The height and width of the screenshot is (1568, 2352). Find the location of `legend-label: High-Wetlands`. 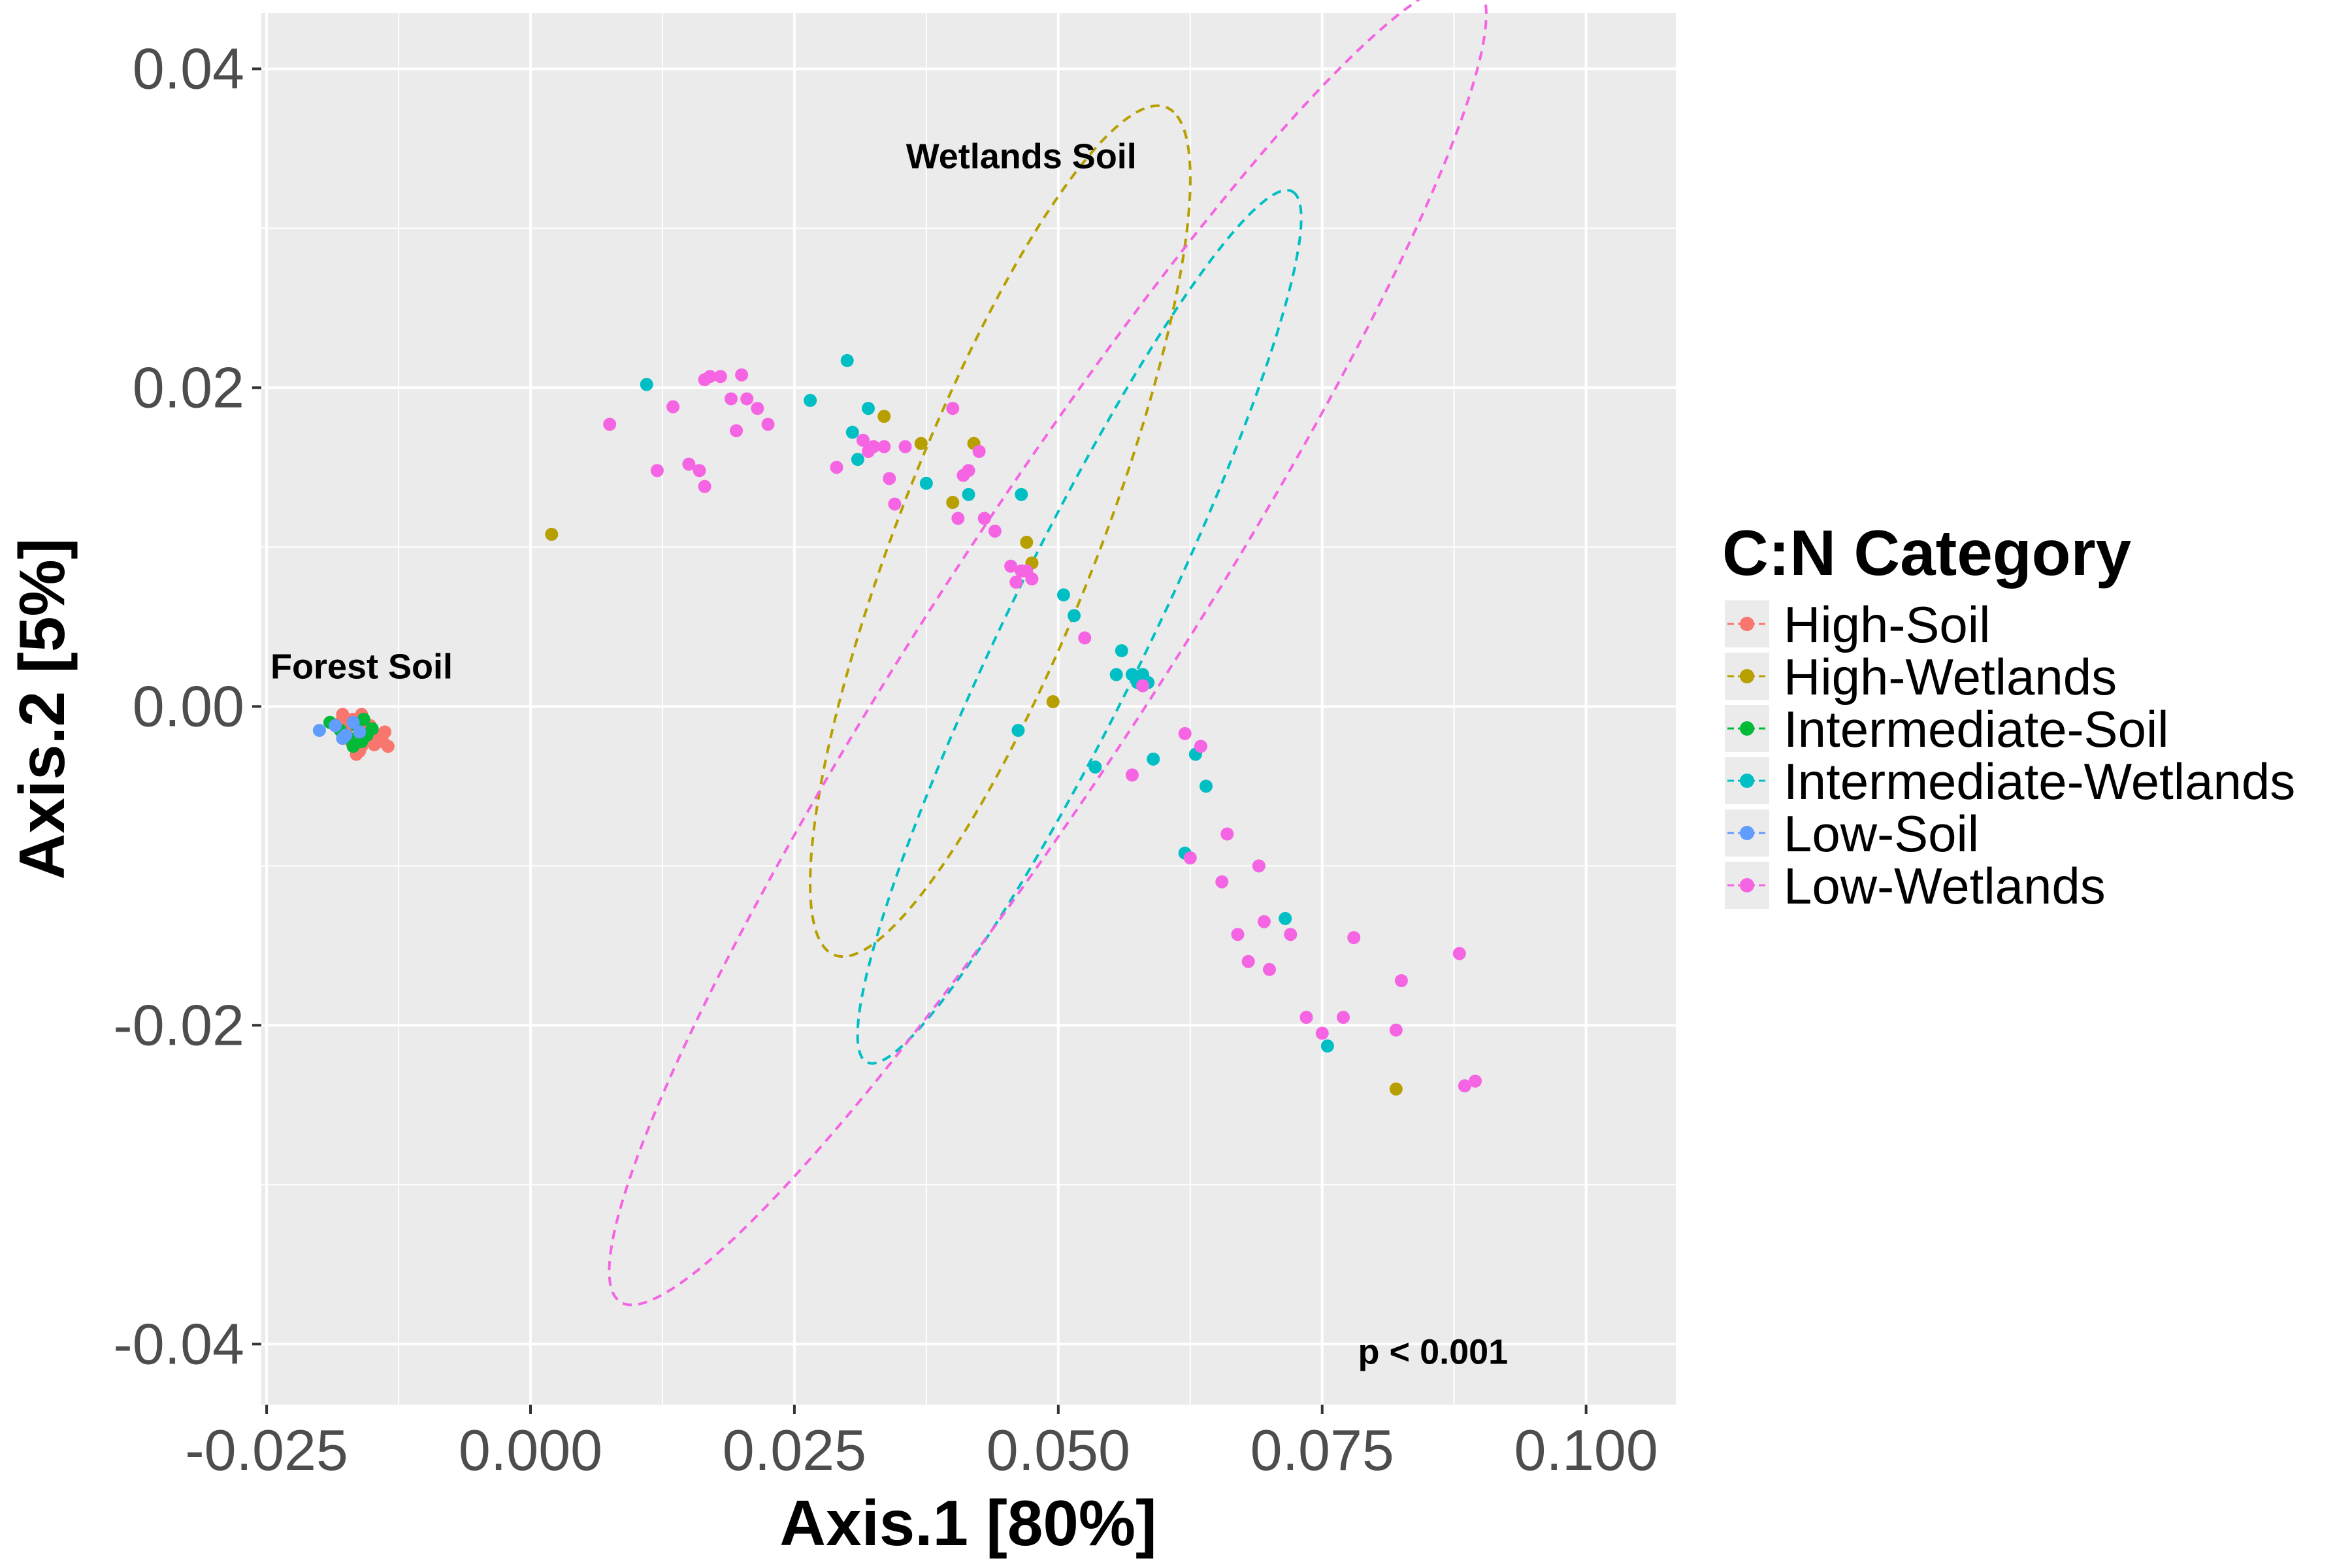

legend-label: High-Wetlands is located at coordinates (1950, 677).